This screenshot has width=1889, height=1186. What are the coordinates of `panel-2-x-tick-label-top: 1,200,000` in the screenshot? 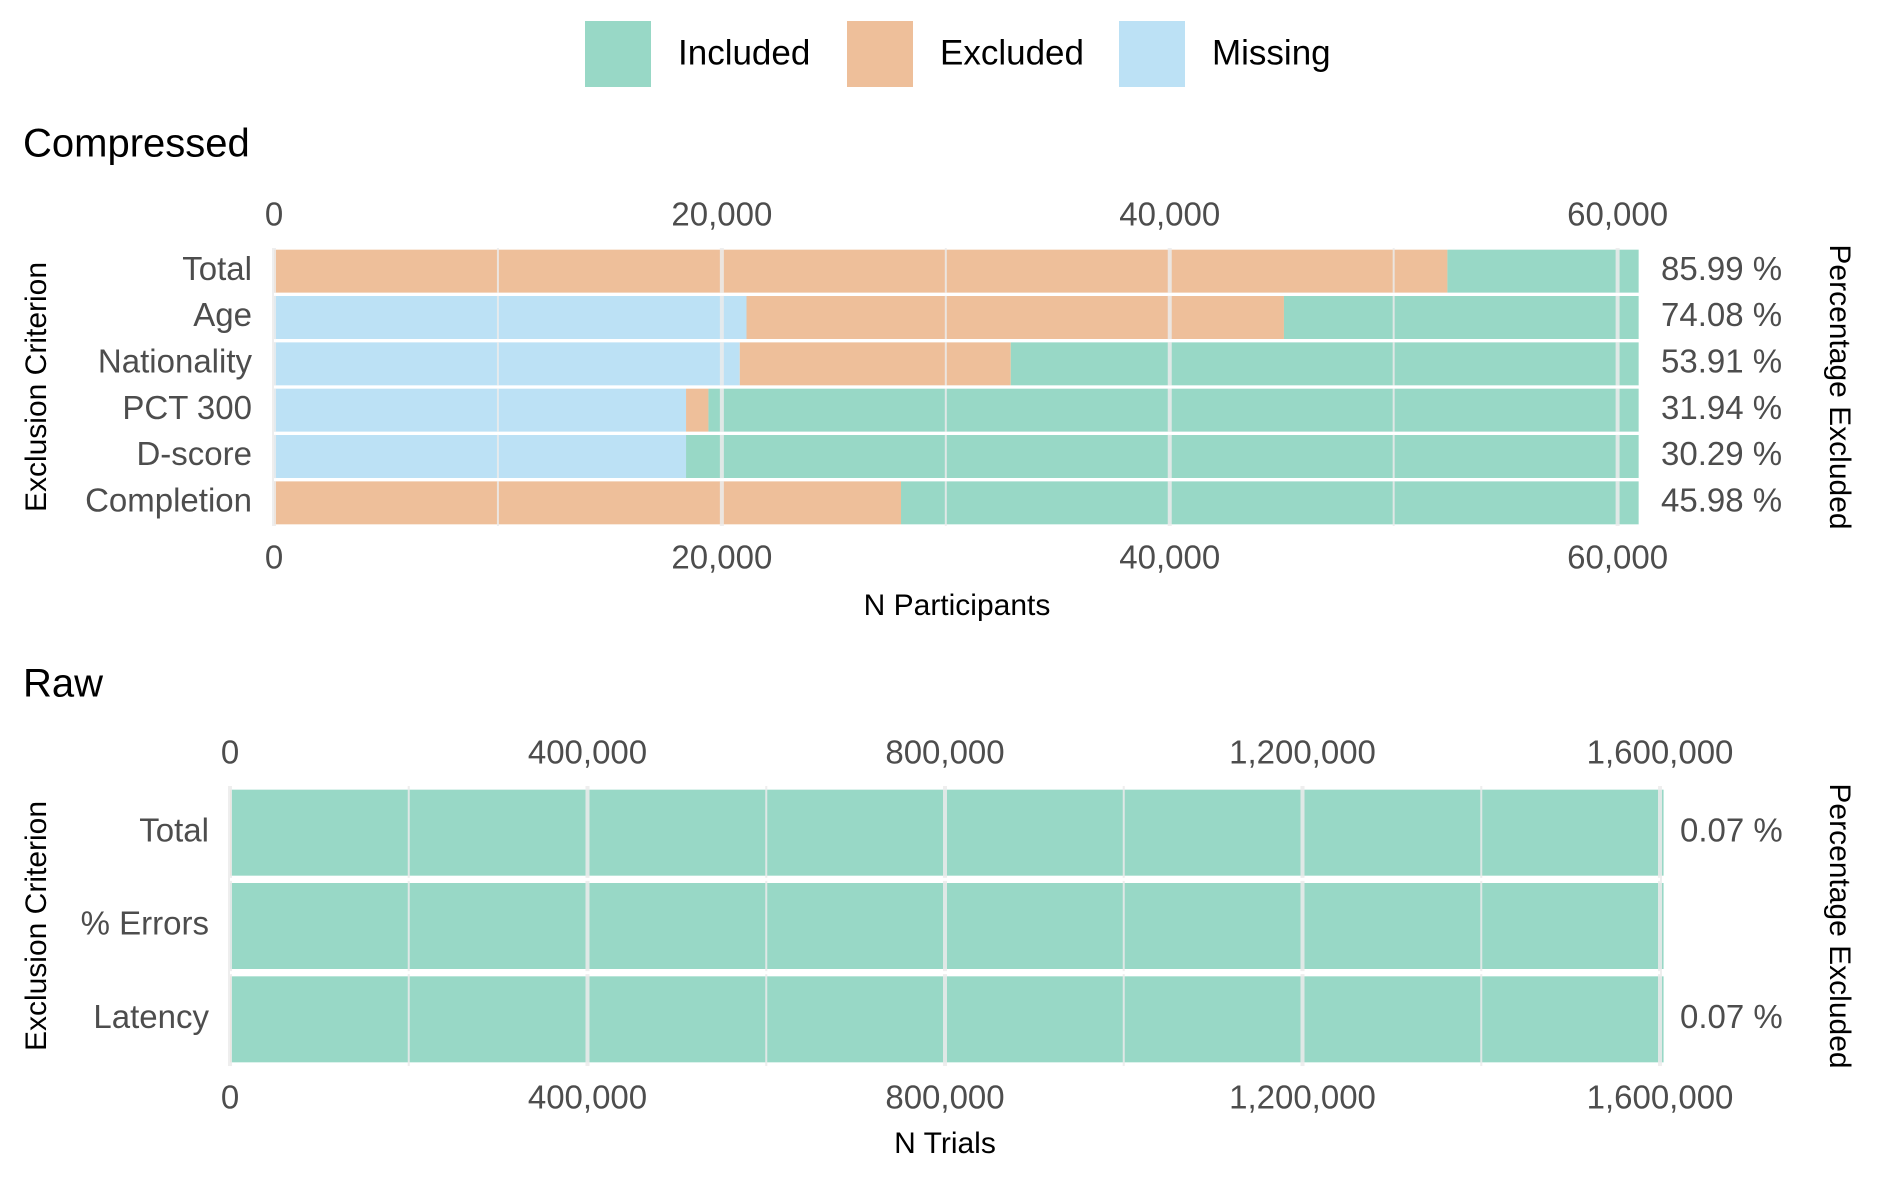 It's located at (1302, 752).